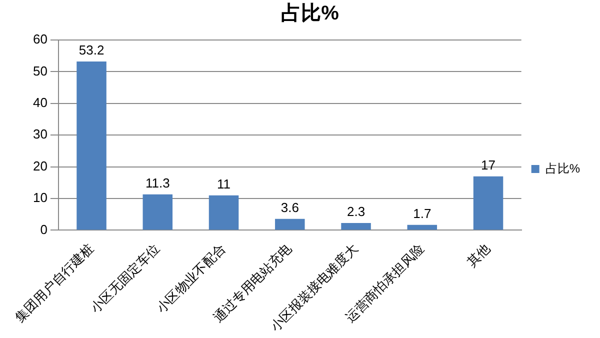 The height and width of the screenshot is (338, 600). What do you see at coordinates (478, 255) in the screenshot?
I see `x-tick-label: 其他` at bounding box center [478, 255].